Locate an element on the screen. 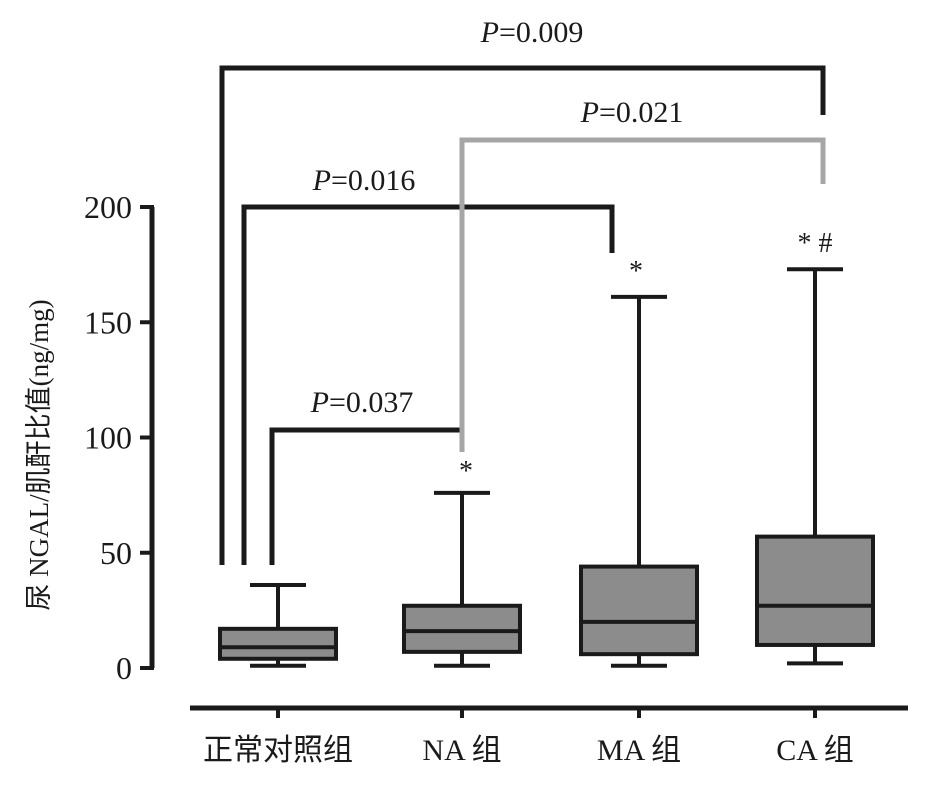 Image resolution: width=931 pixels, height=791 pixels. x-category-label: CA 组 is located at coordinates (815, 750).